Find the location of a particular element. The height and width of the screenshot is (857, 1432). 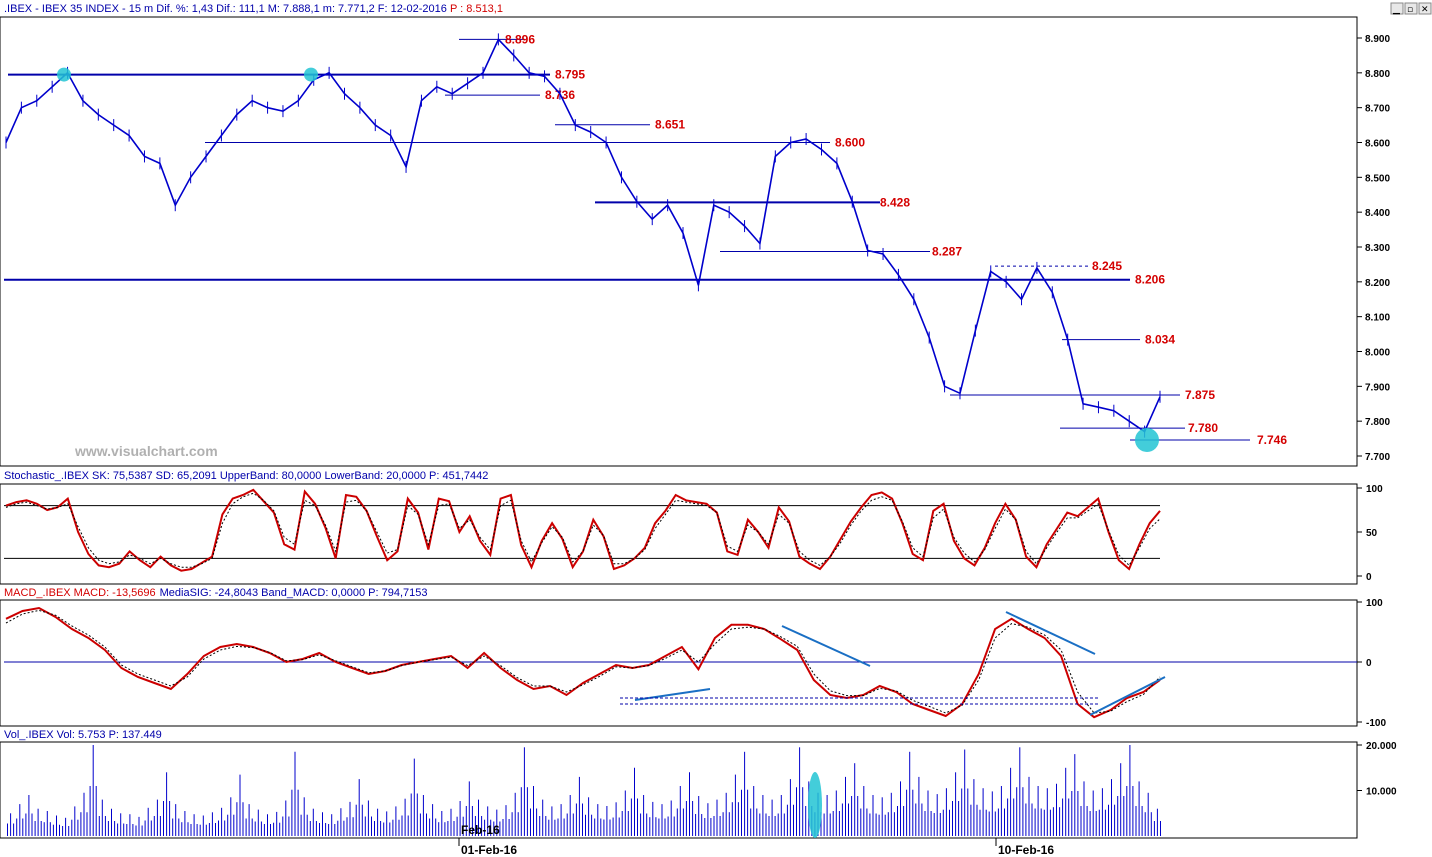

stoch-tick-label: 100 is located at coordinates (1374, 489).